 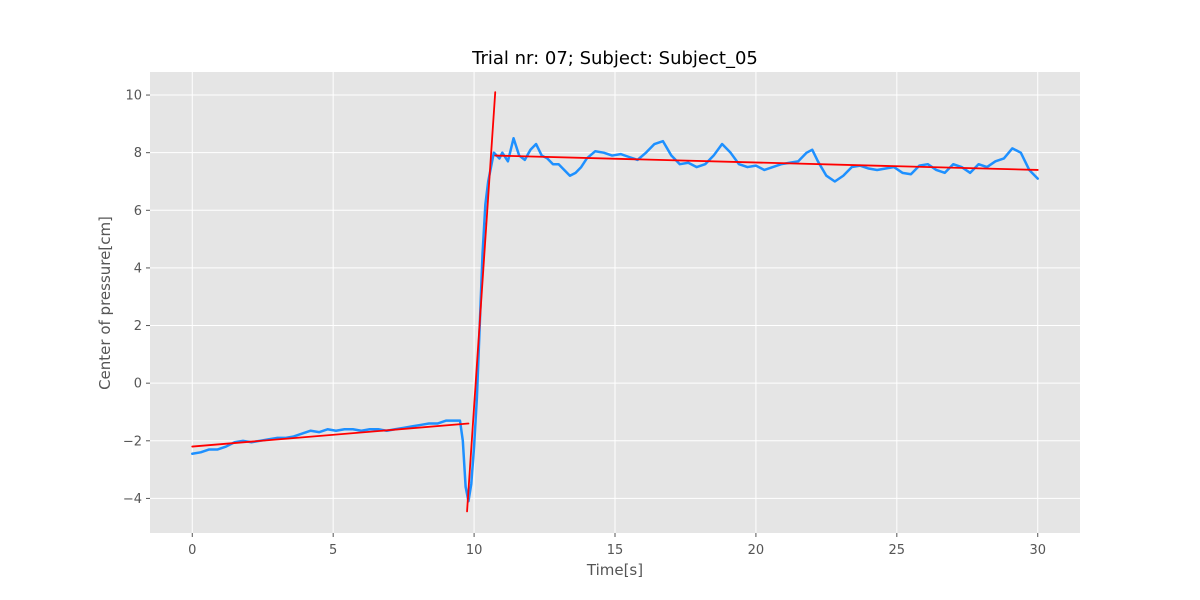 What do you see at coordinates (192, 550) in the screenshot?
I see `x-tick-label: 0` at bounding box center [192, 550].